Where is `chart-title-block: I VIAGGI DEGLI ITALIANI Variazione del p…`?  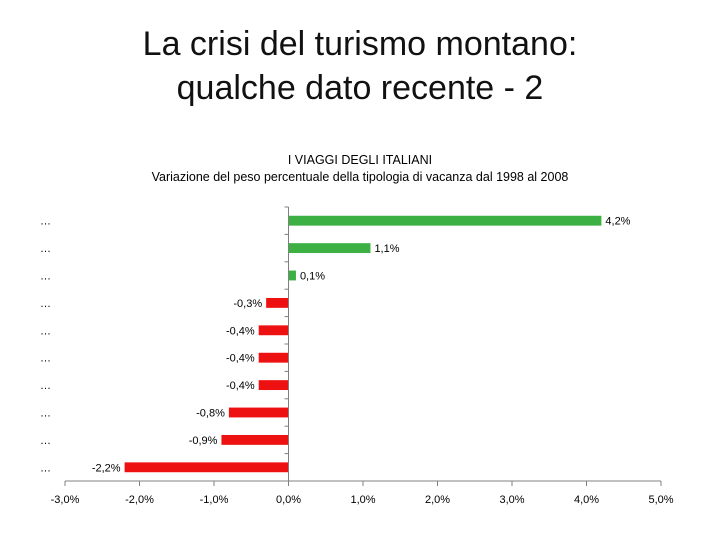
chart-title-block: I VIAGGI DEGLI ITALIANI Variazione del p… is located at coordinates (360, 169).